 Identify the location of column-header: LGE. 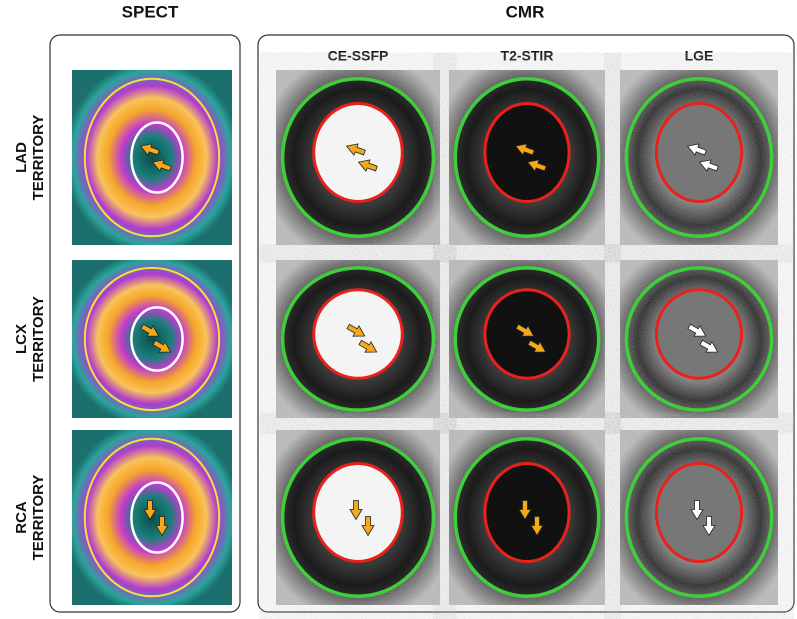
(699, 56).